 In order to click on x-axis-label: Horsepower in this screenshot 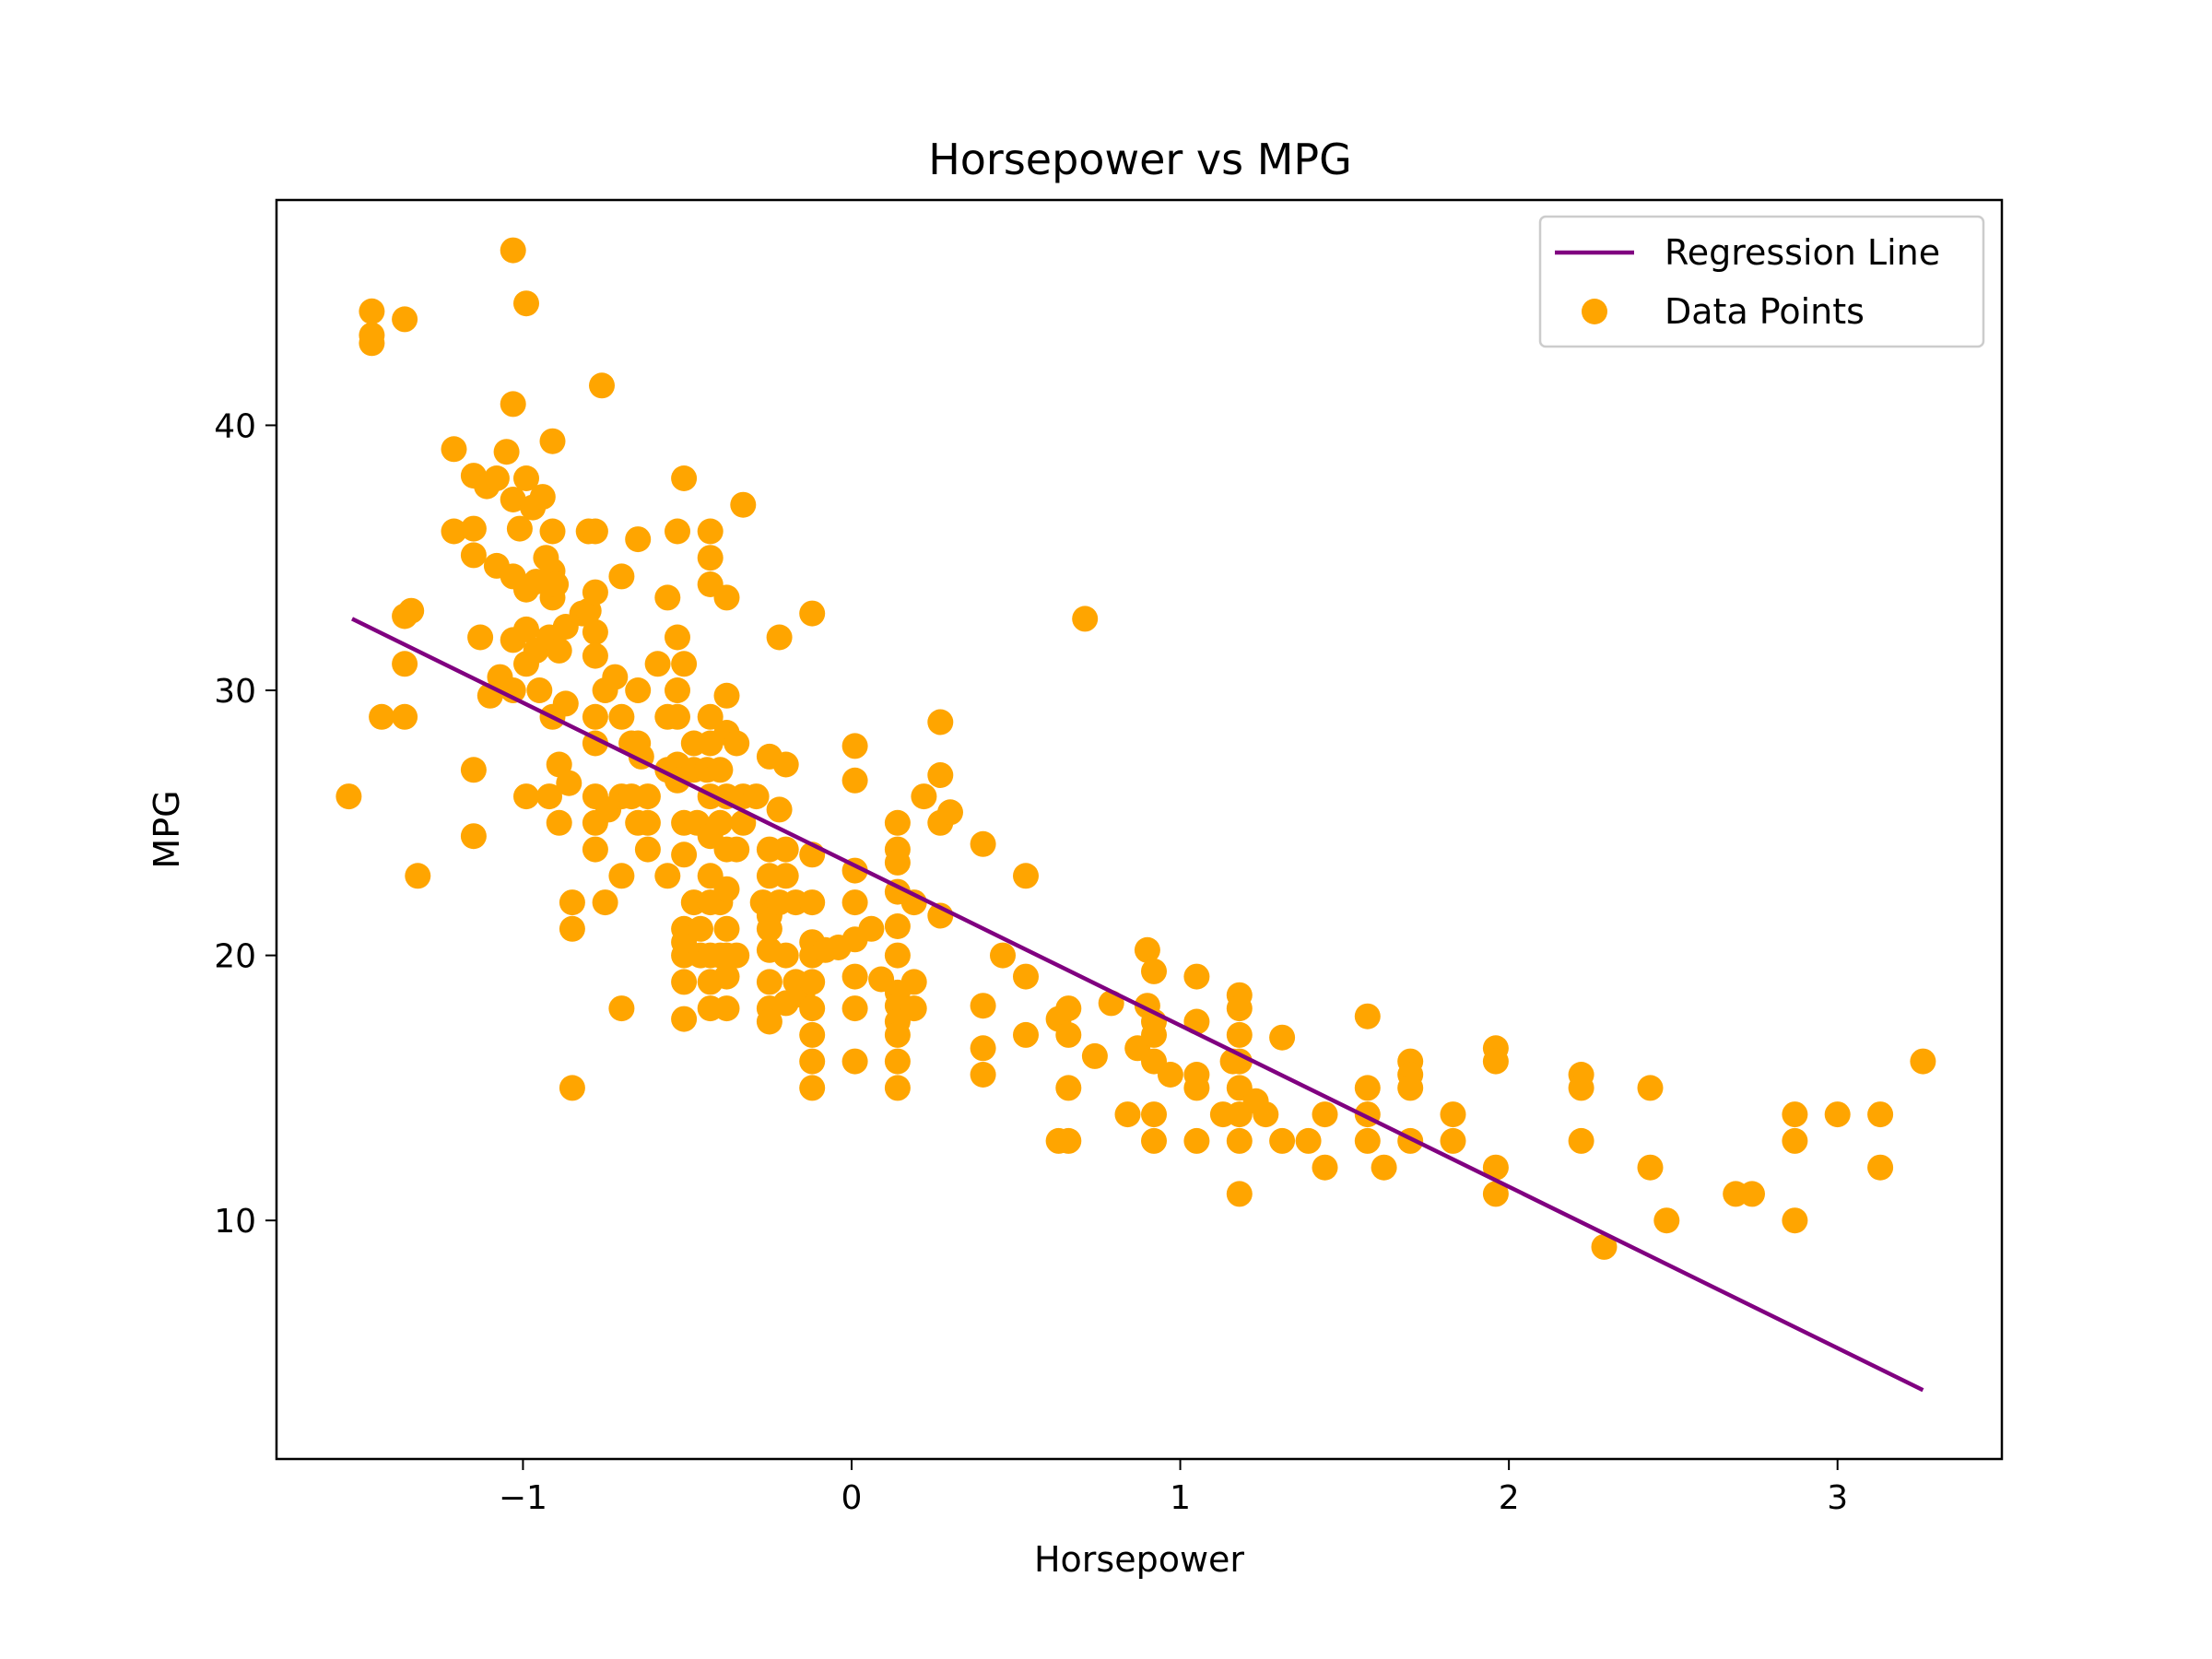, I will do `click(1139, 1559)`.